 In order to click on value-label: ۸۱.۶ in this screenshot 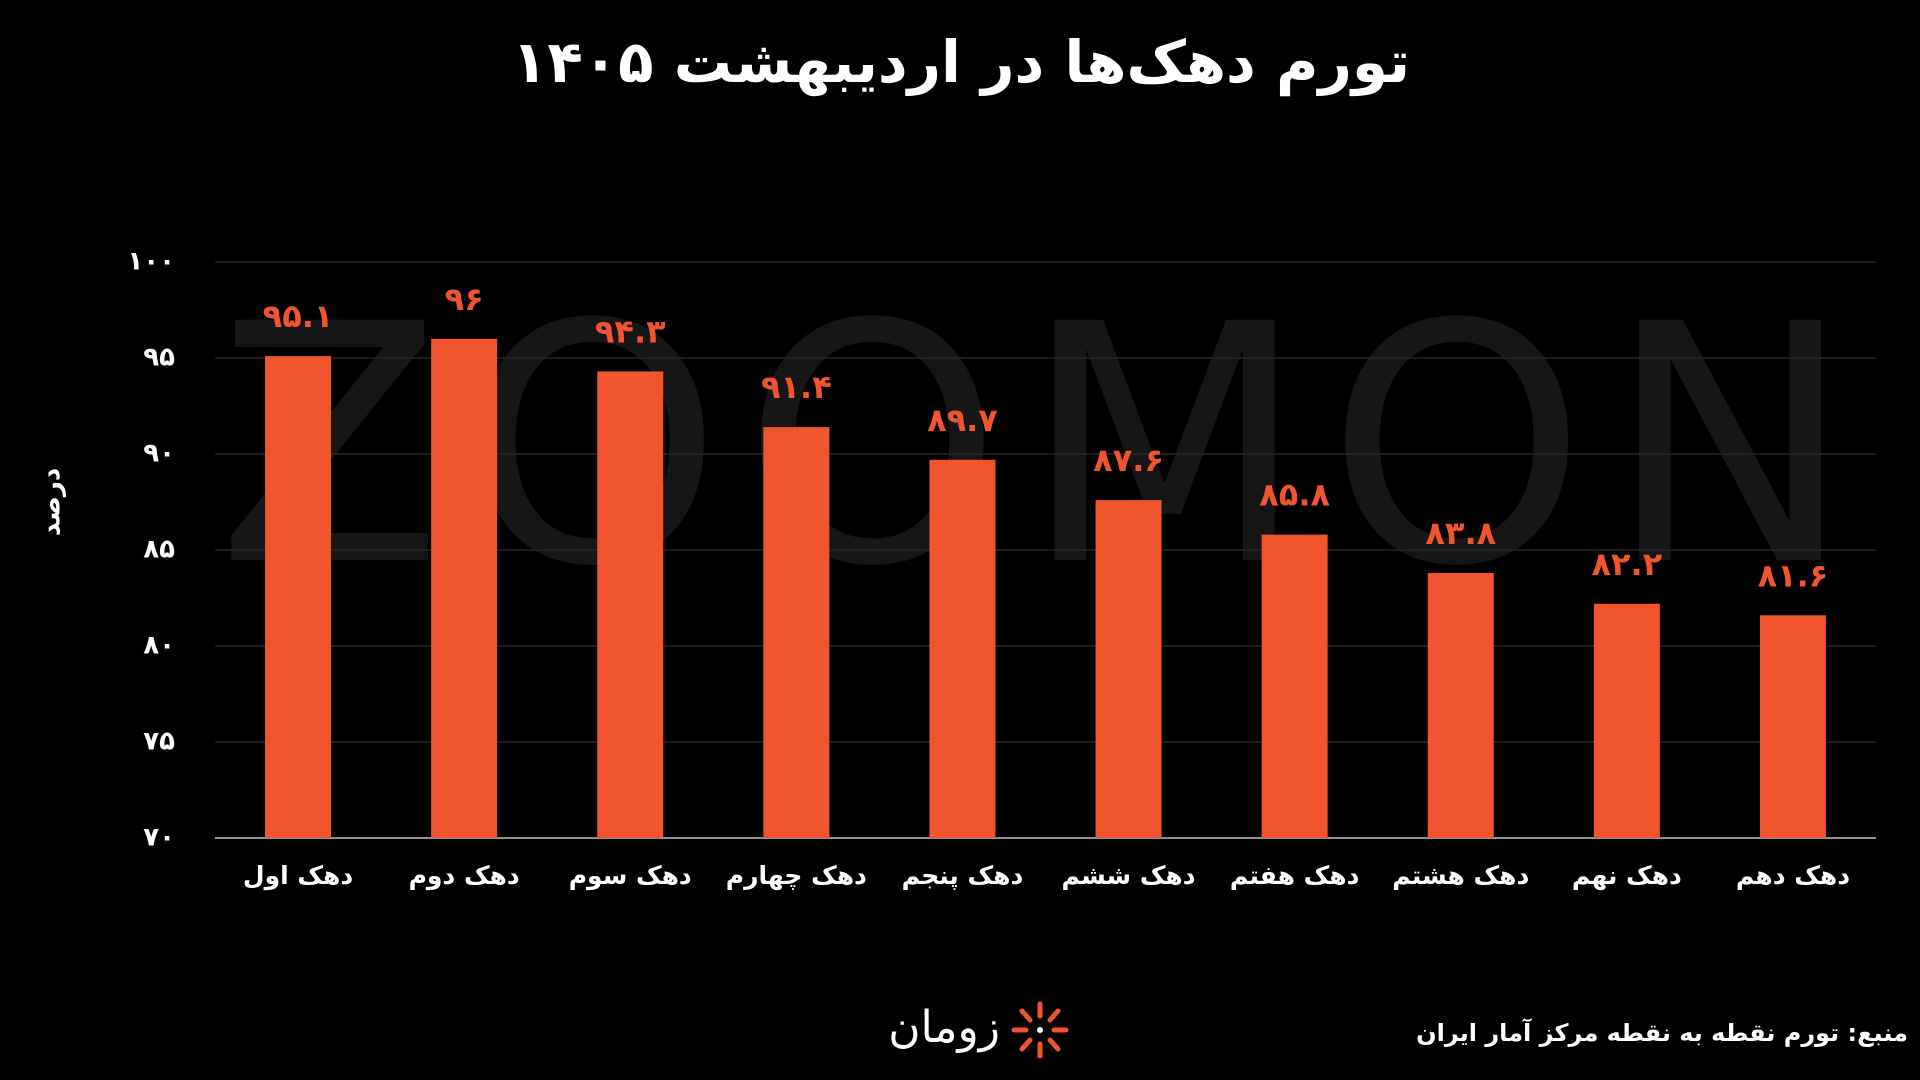, I will do `click(1793, 575)`.